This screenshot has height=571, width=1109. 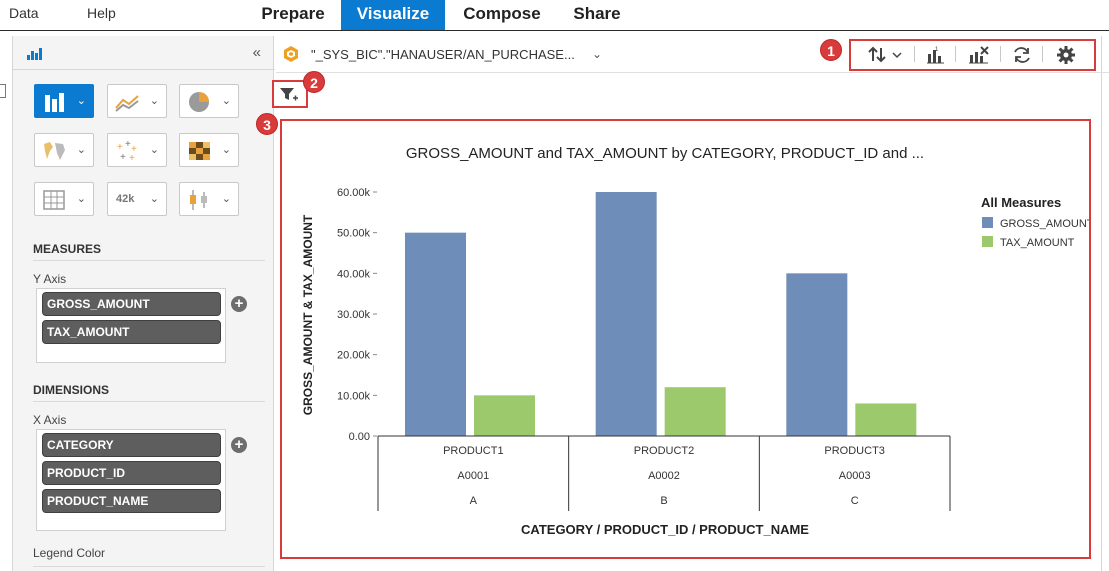 What do you see at coordinates (199, 151) in the screenshot?
I see `heatmap-icon` at bounding box center [199, 151].